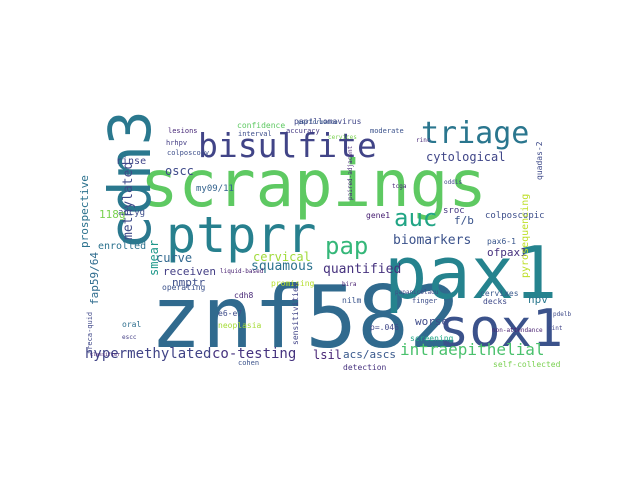 This screenshot has width=640, height=480. Describe the element at coordinates (454, 211) in the screenshot. I see `word-cloud-word: sroc` at that location.